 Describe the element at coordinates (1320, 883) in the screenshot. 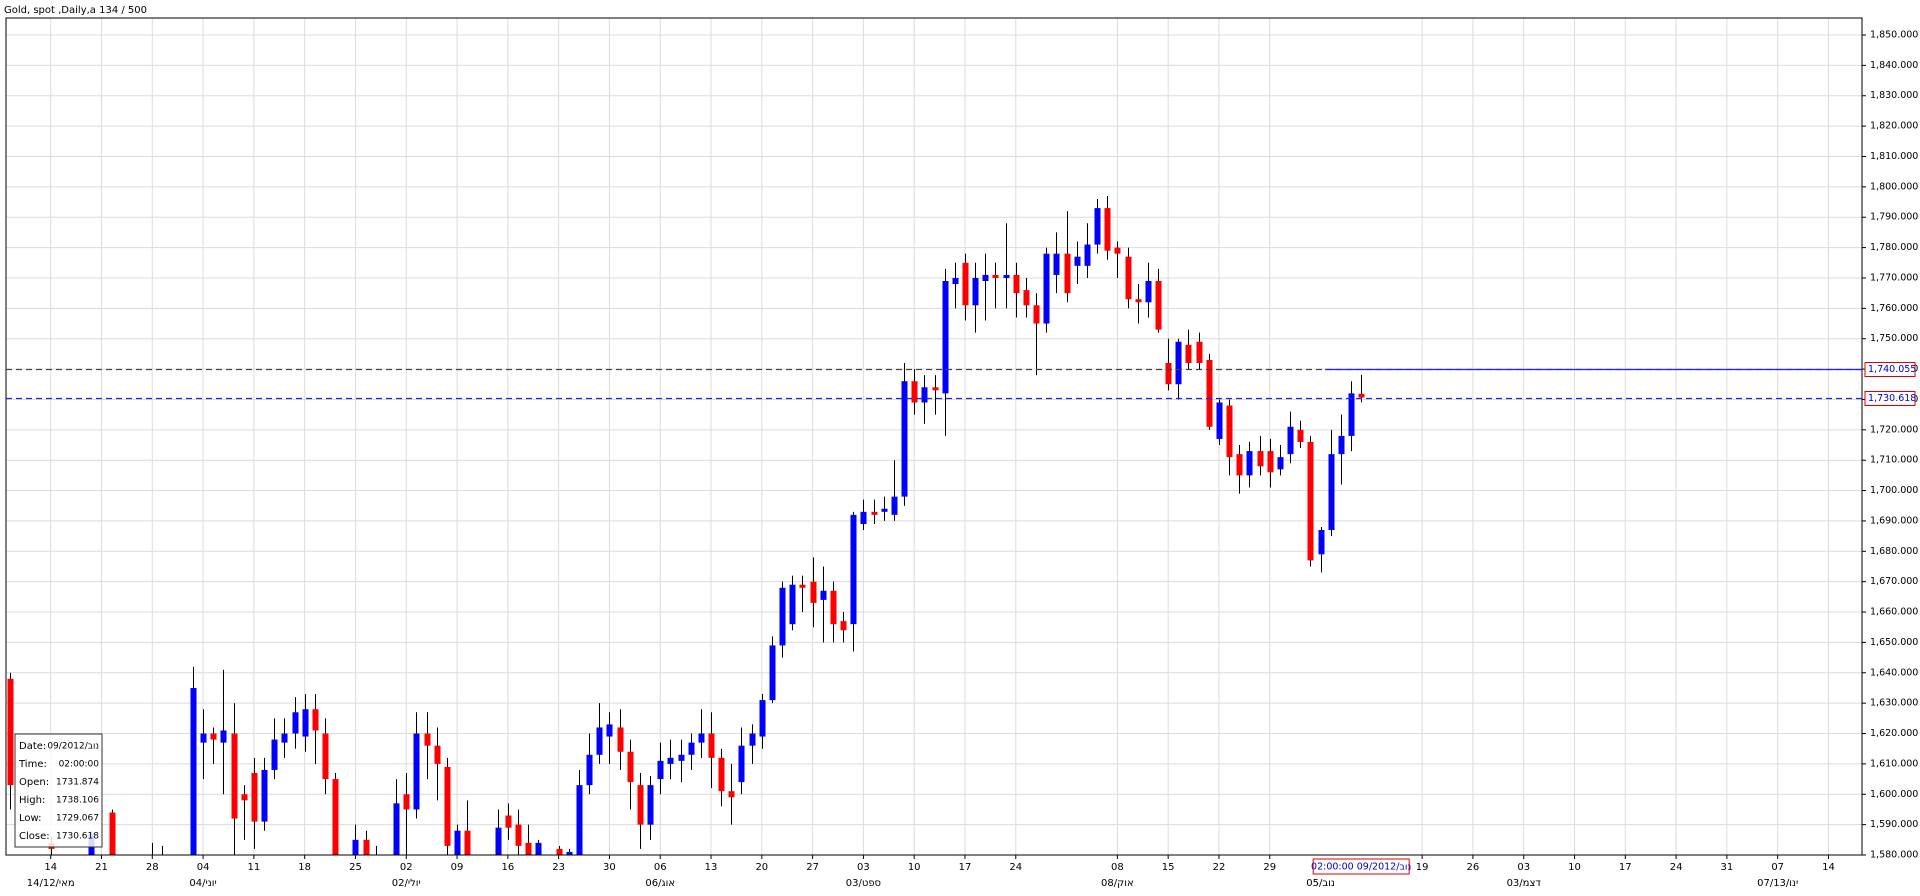

I see `x-month-label: 05/נוב` at that location.